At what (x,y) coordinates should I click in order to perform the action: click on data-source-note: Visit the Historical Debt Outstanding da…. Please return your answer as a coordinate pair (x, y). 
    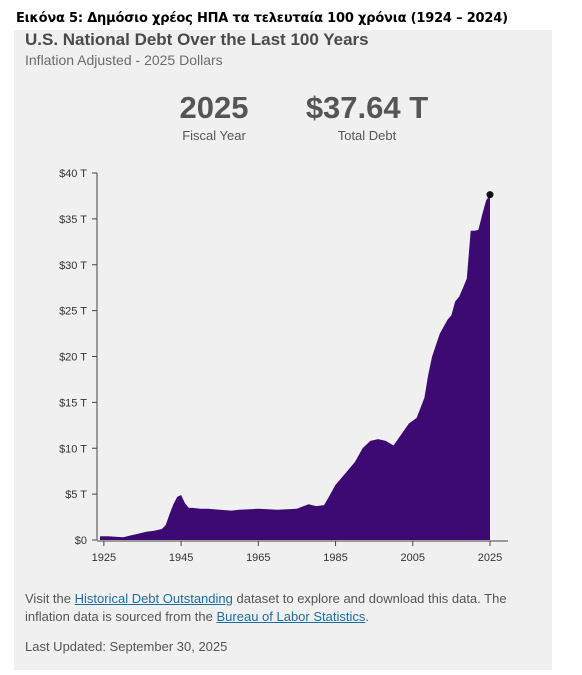
    Looking at the image, I should click on (280, 608).